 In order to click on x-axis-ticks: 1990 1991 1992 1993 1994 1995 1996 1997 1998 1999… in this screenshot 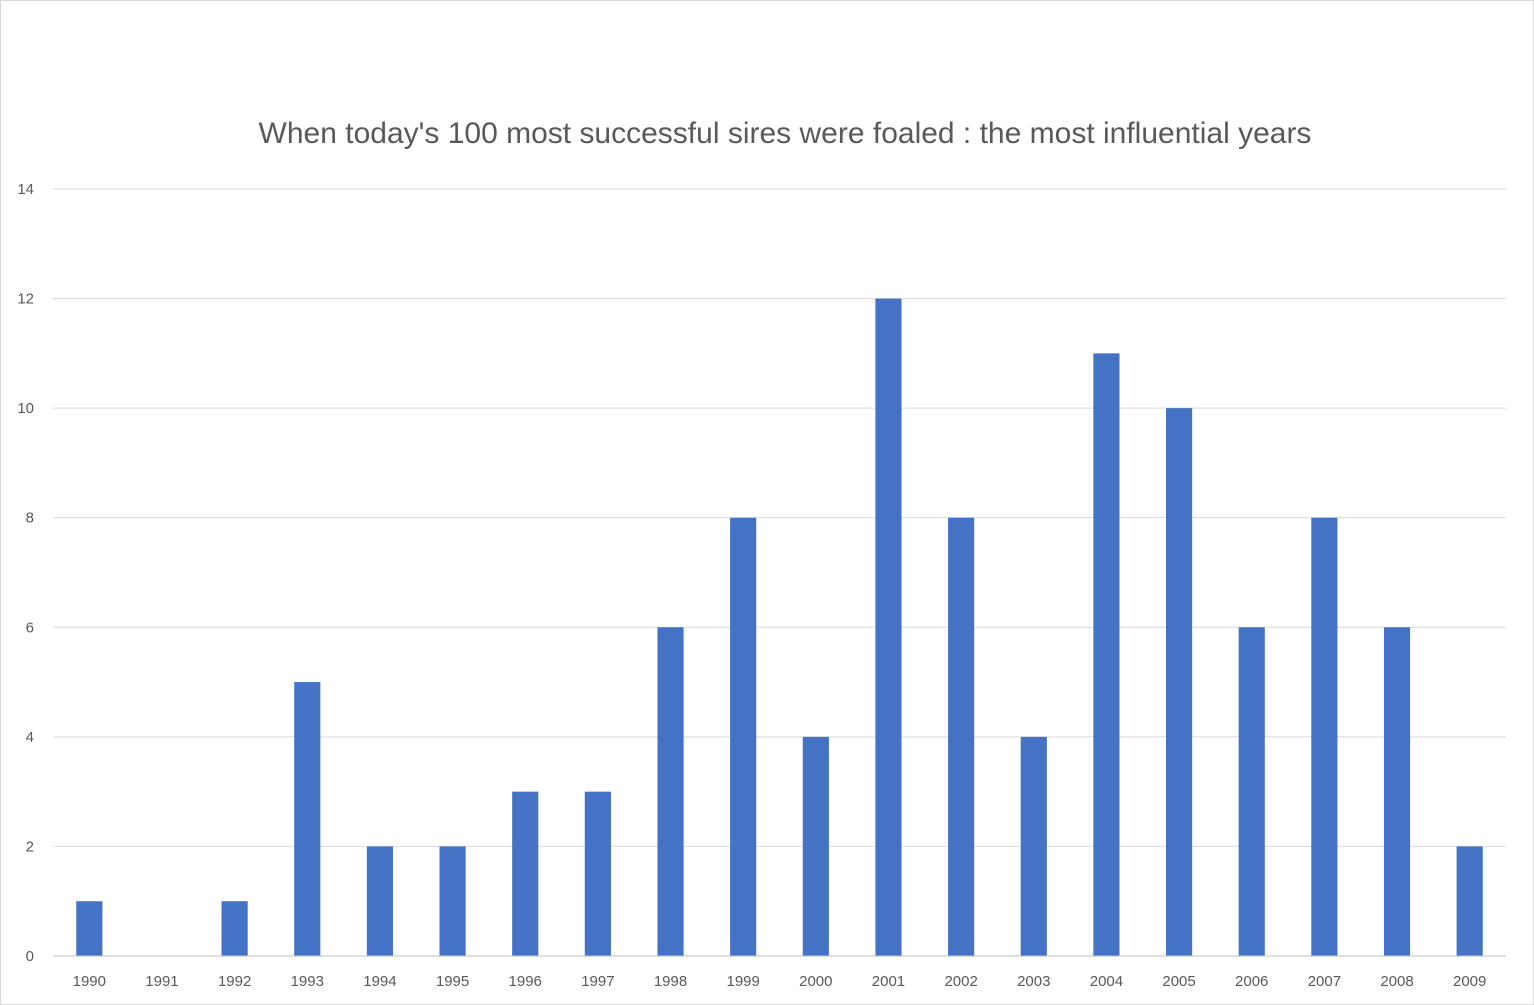, I will do `click(780, 981)`.